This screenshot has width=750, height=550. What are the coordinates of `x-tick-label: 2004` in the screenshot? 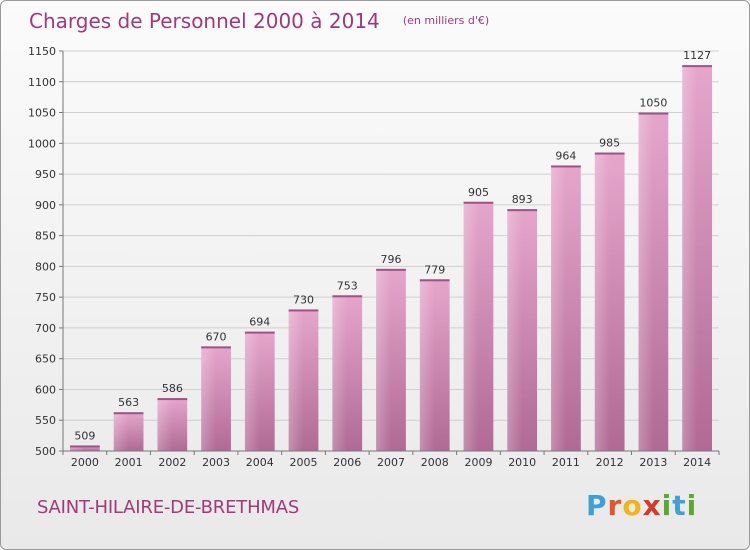 It's located at (260, 462).